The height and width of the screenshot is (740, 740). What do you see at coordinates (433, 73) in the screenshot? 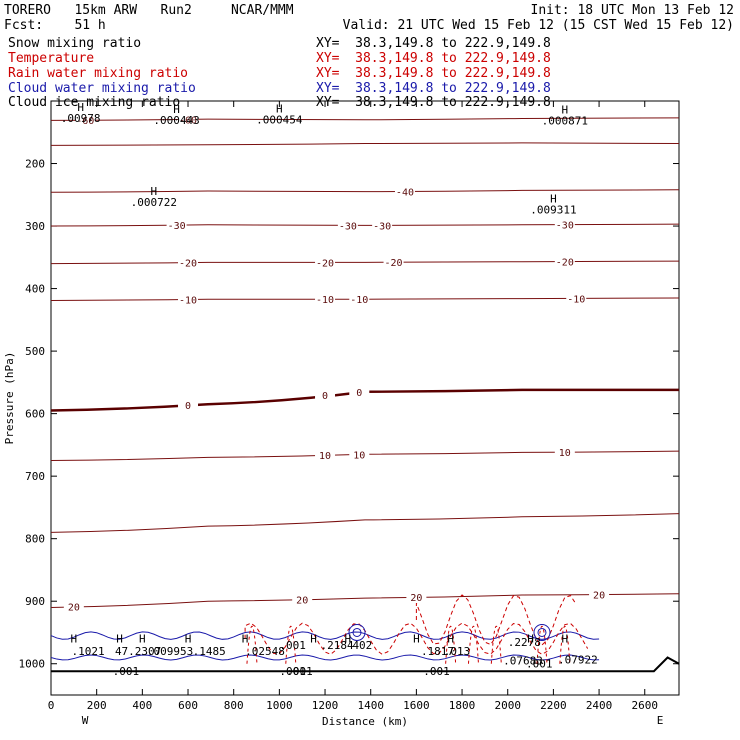
I see `legend-rain-xy: XY= 38.3,149.8 to 222.9,149.8` at bounding box center [433, 73].